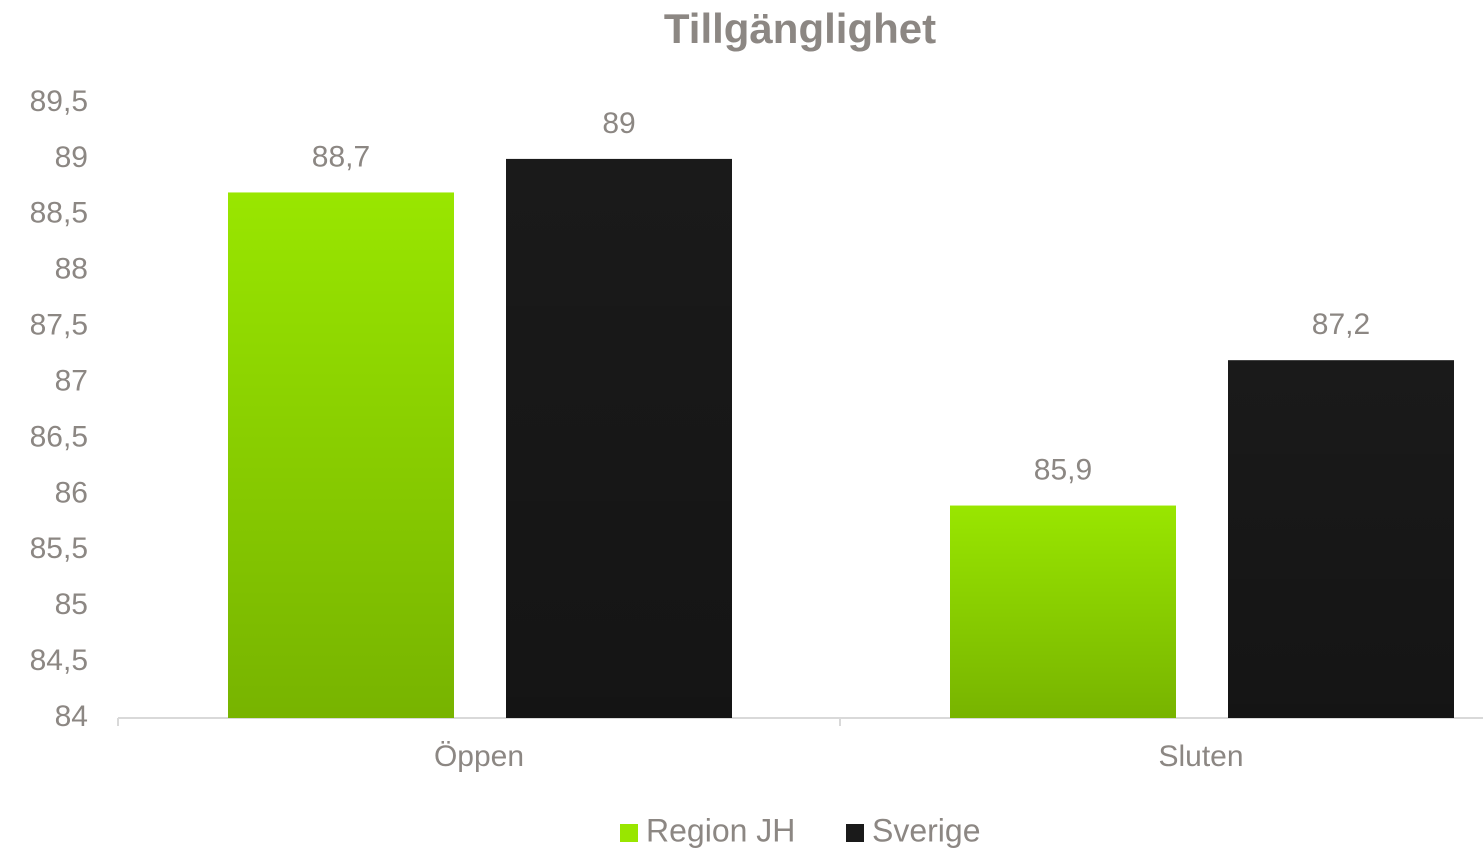 The height and width of the screenshot is (849, 1483). What do you see at coordinates (71, 269) in the screenshot?
I see `y-tick-label: 88` at bounding box center [71, 269].